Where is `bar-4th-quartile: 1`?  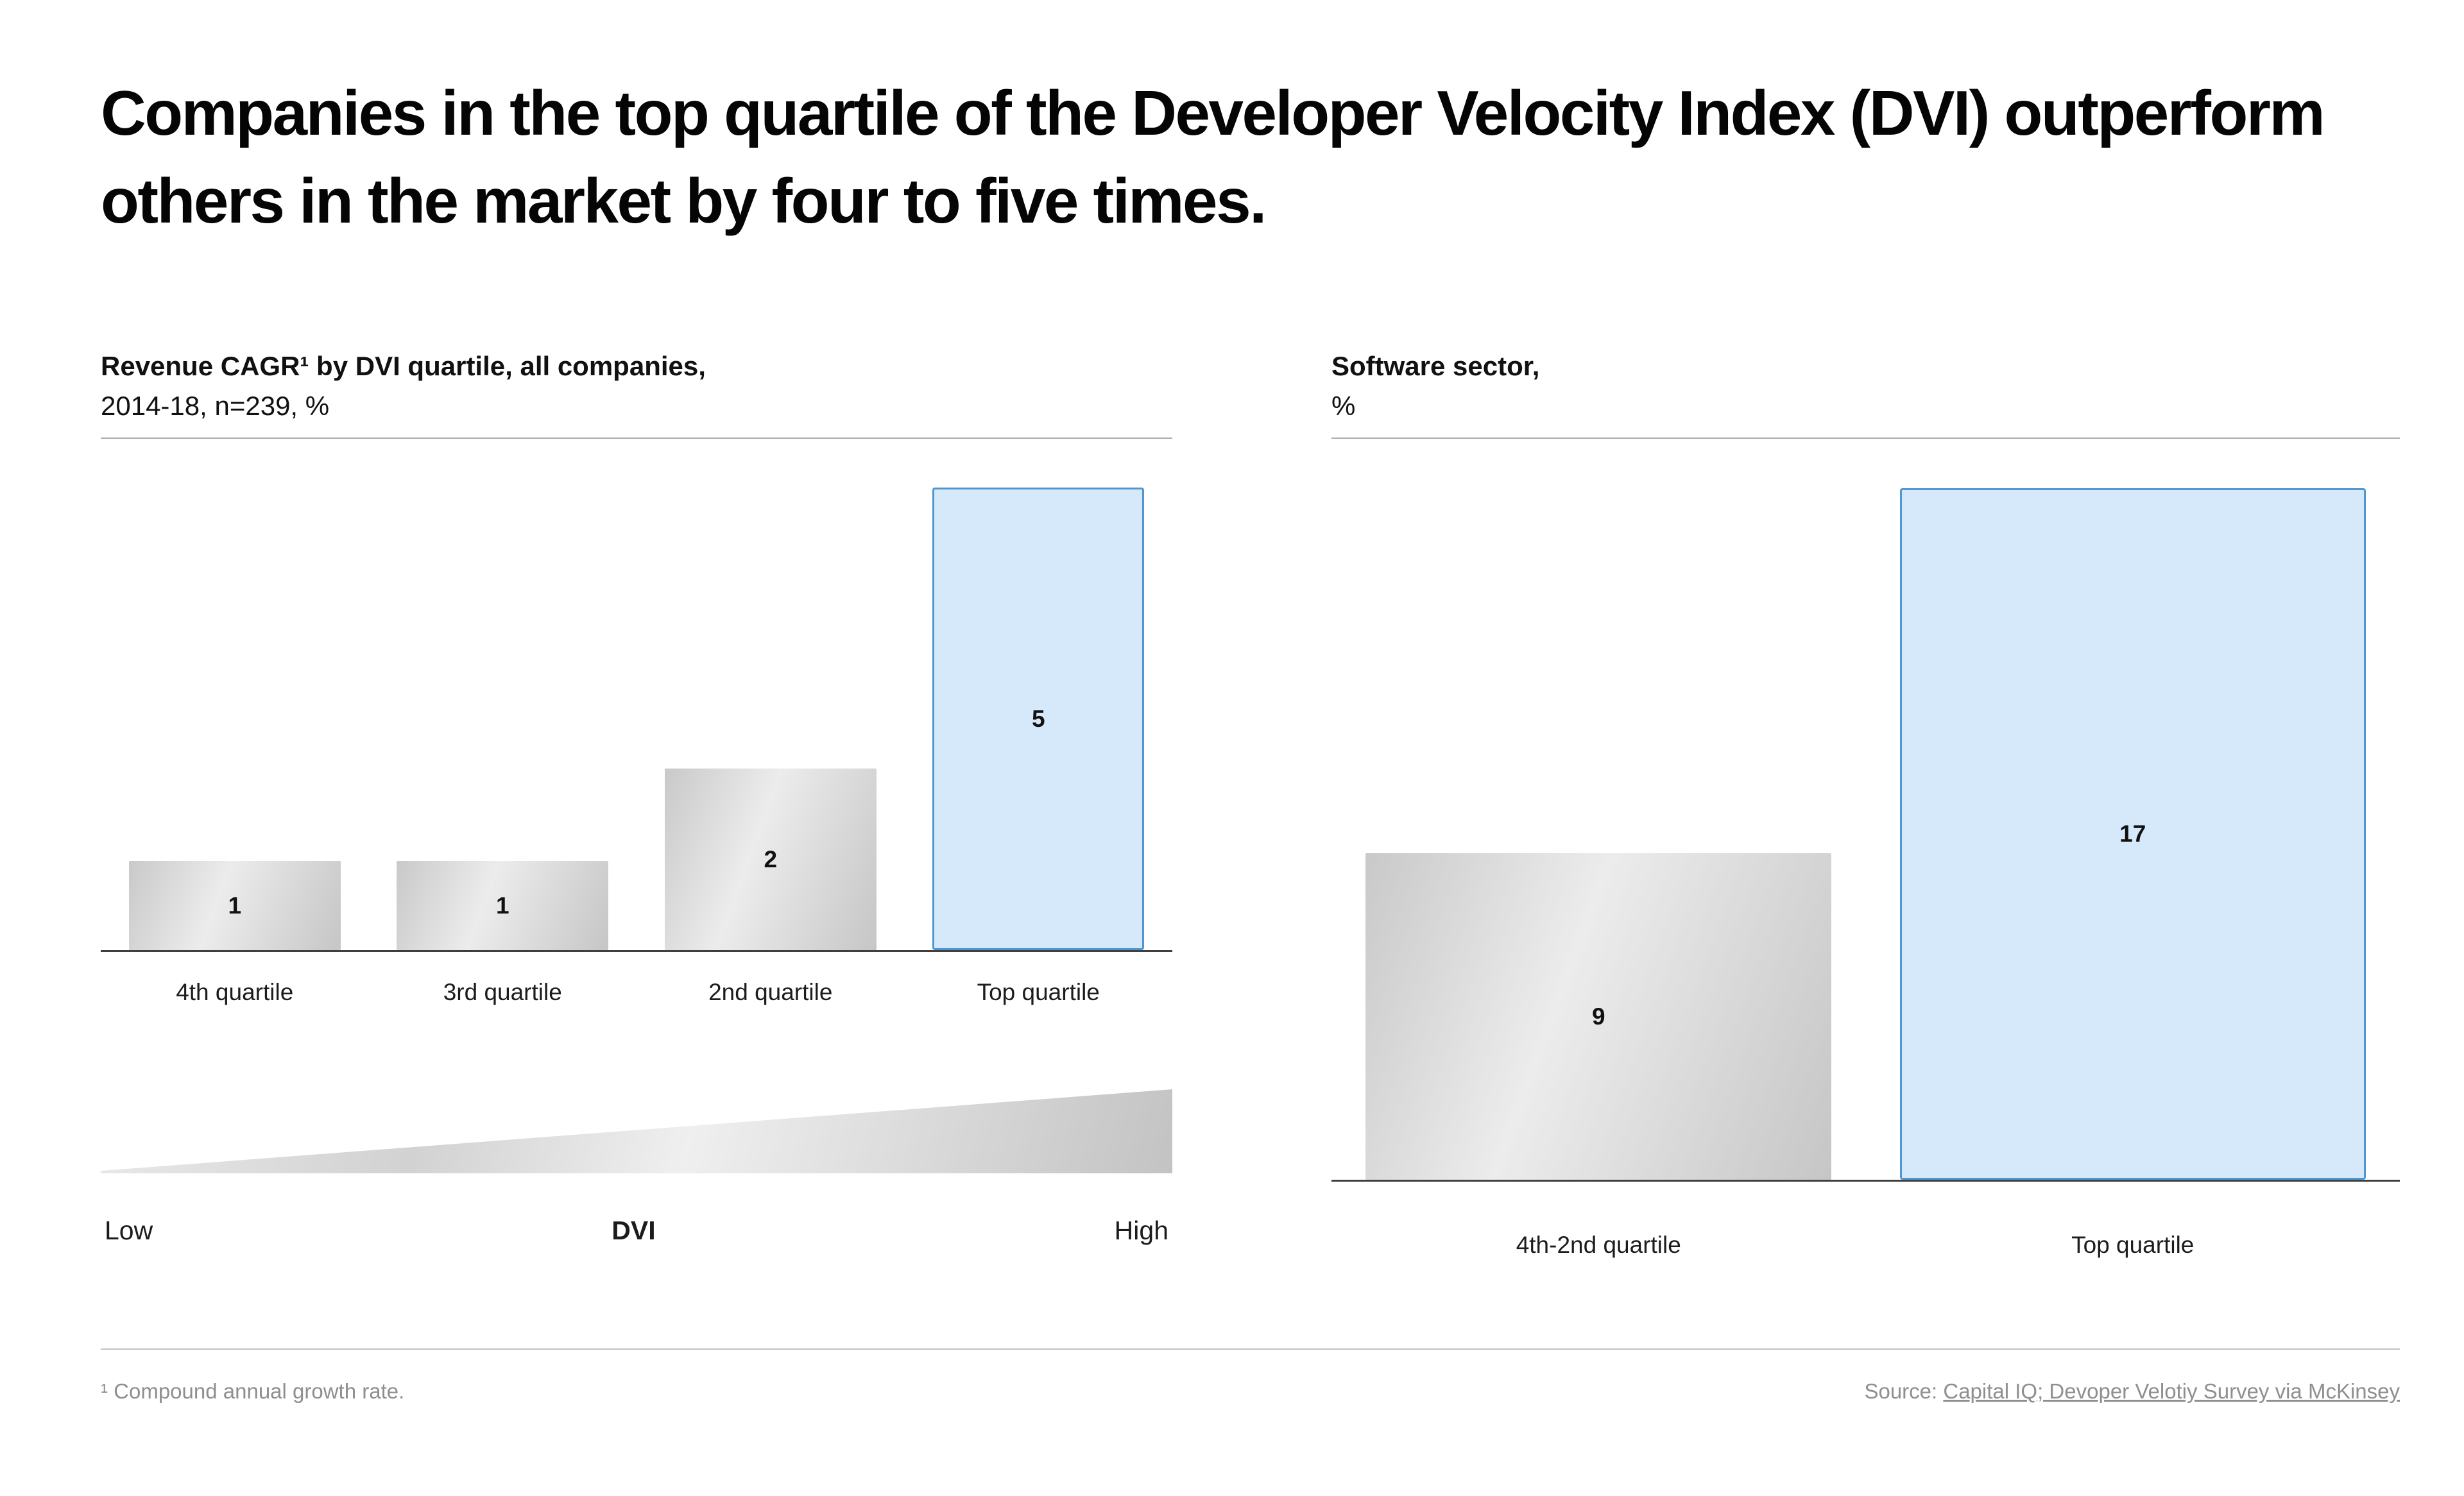
bar-4th-quartile: 1 is located at coordinates (235, 905).